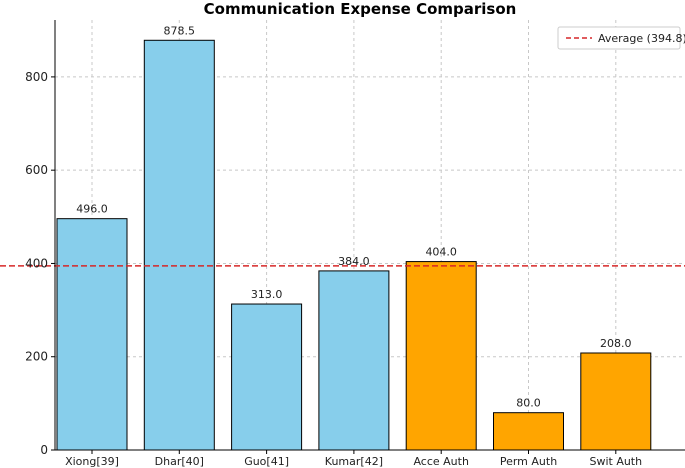 The image size is (685, 468). I want to click on data-label: 384.0, so click(354, 261).